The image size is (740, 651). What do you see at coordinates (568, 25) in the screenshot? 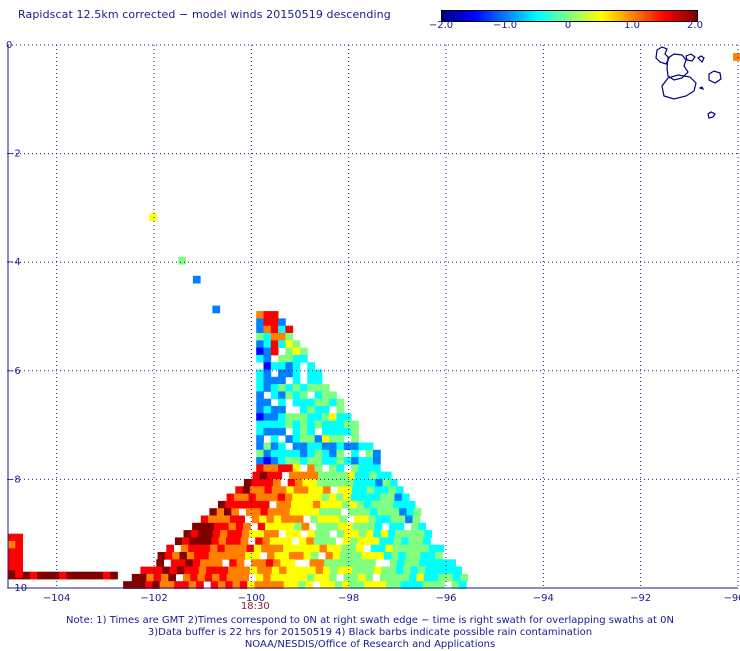
I see `colorbar-tick: 0` at bounding box center [568, 25].